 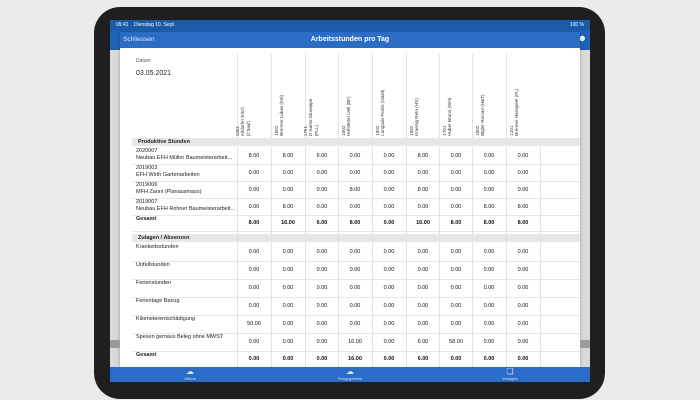 I want to click on tab-offene: ☁ Offene, so click(x=190, y=374).